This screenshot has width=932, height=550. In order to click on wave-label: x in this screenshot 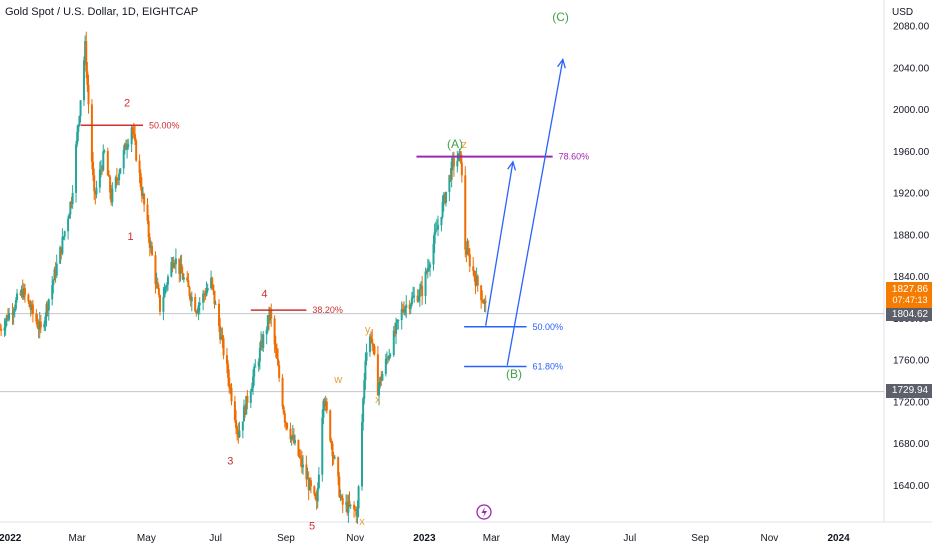, I will do `click(362, 522)`.